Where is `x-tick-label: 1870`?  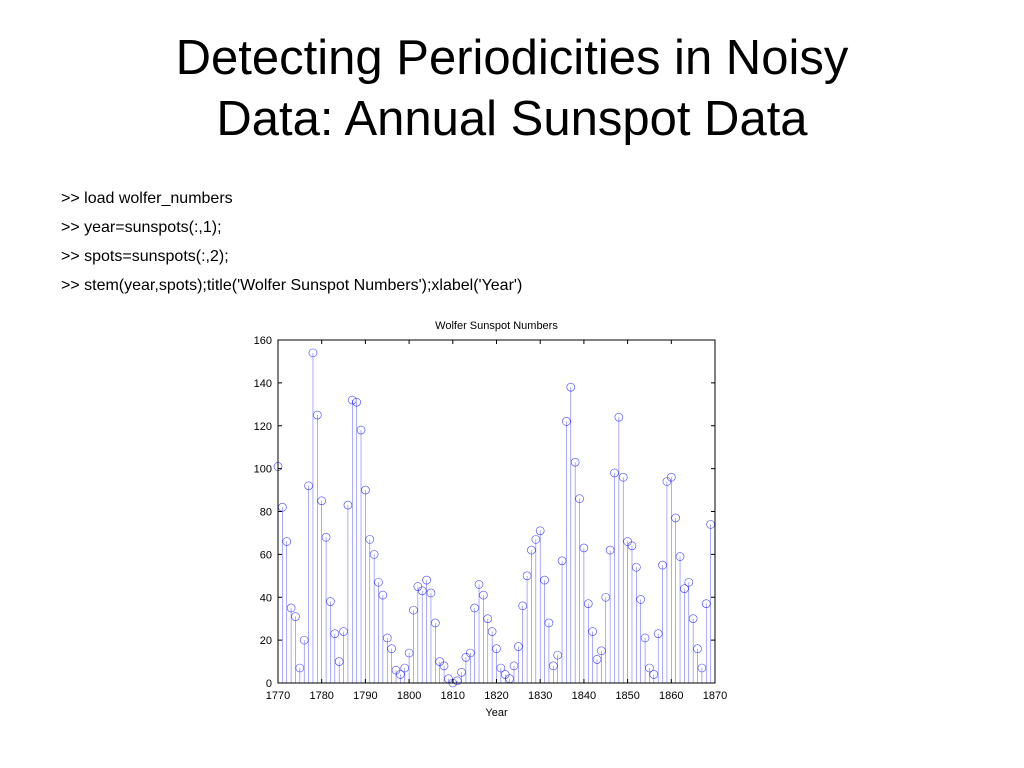
x-tick-label: 1870 is located at coordinates (715, 696).